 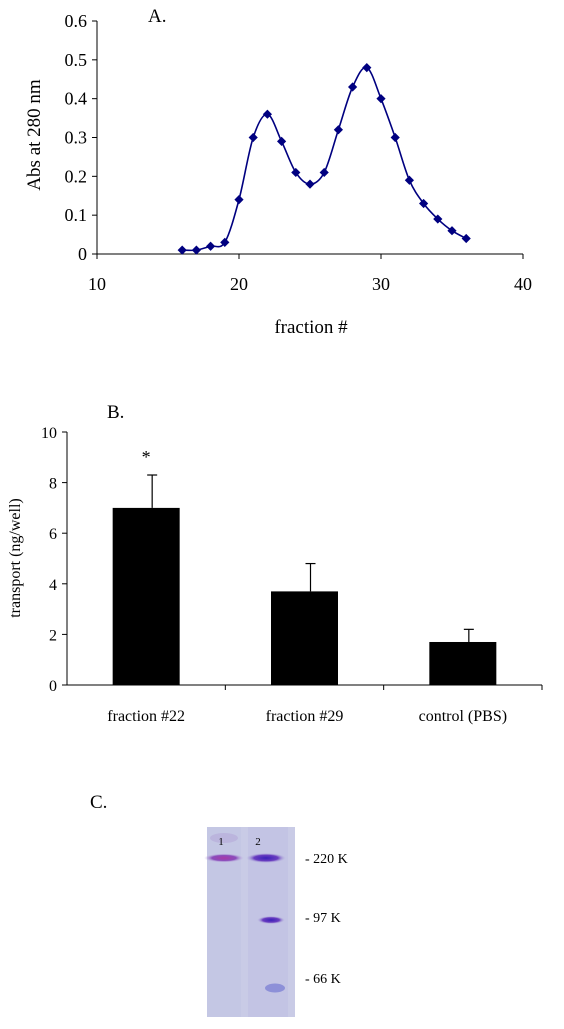 What do you see at coordinates (76, 176) in the screenshot?
I see `chart-a-y-tick-label: 0.2` at bounding box center [76, 176].